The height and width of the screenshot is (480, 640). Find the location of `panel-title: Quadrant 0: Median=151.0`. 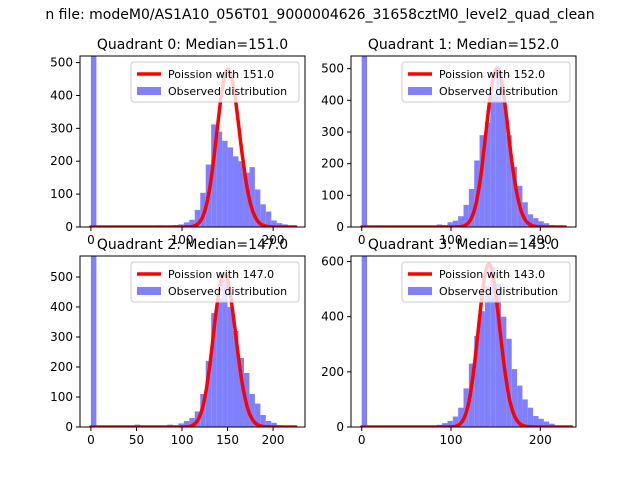

panel-title: Quadrant 0: Median=151.0 is located at coordinates (192, 45).